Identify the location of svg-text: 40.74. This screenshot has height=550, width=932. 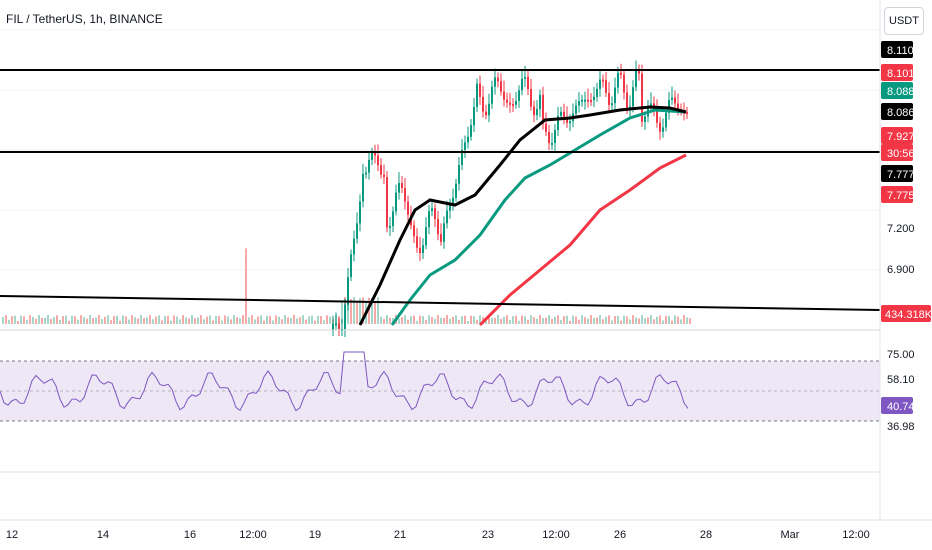
(901, 407).